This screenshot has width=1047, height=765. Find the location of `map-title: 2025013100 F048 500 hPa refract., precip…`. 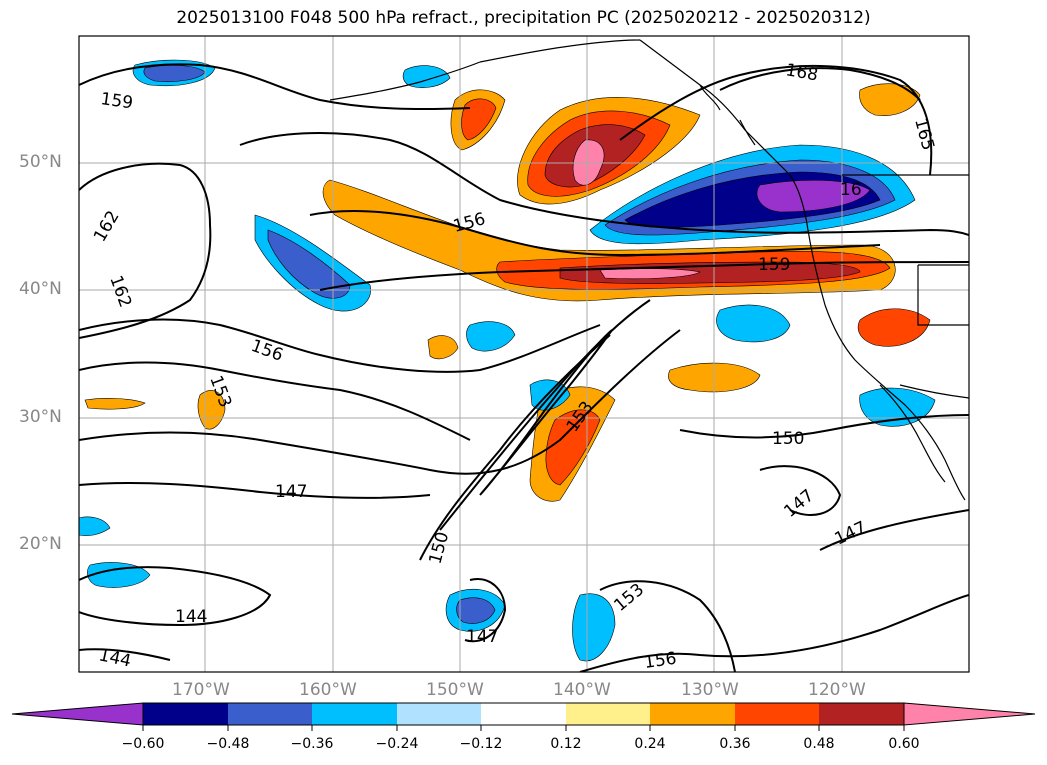

map-title: 2025013100 F048 500 hPa refract., precip… is located at coordinates (523, 18).